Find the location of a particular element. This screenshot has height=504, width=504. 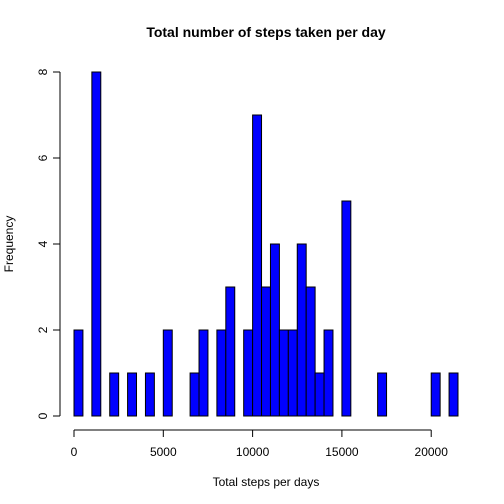

x-axis: 0 5000 10000 15000 20000 is located at coordinates (260, 444).